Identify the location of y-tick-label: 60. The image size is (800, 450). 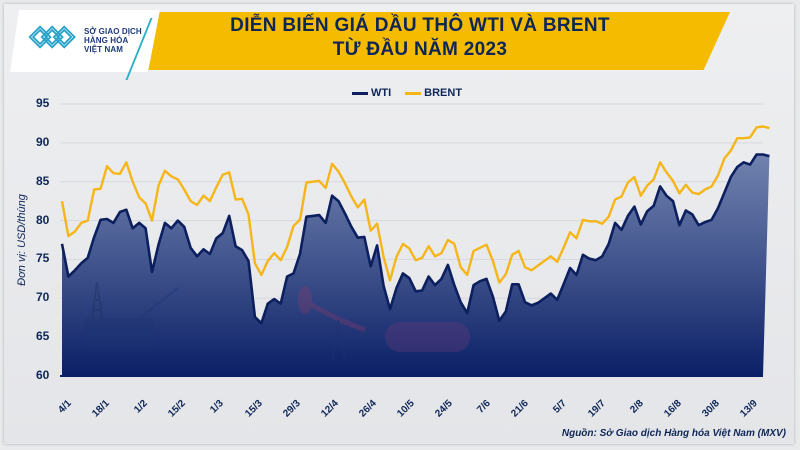
(43, 375).